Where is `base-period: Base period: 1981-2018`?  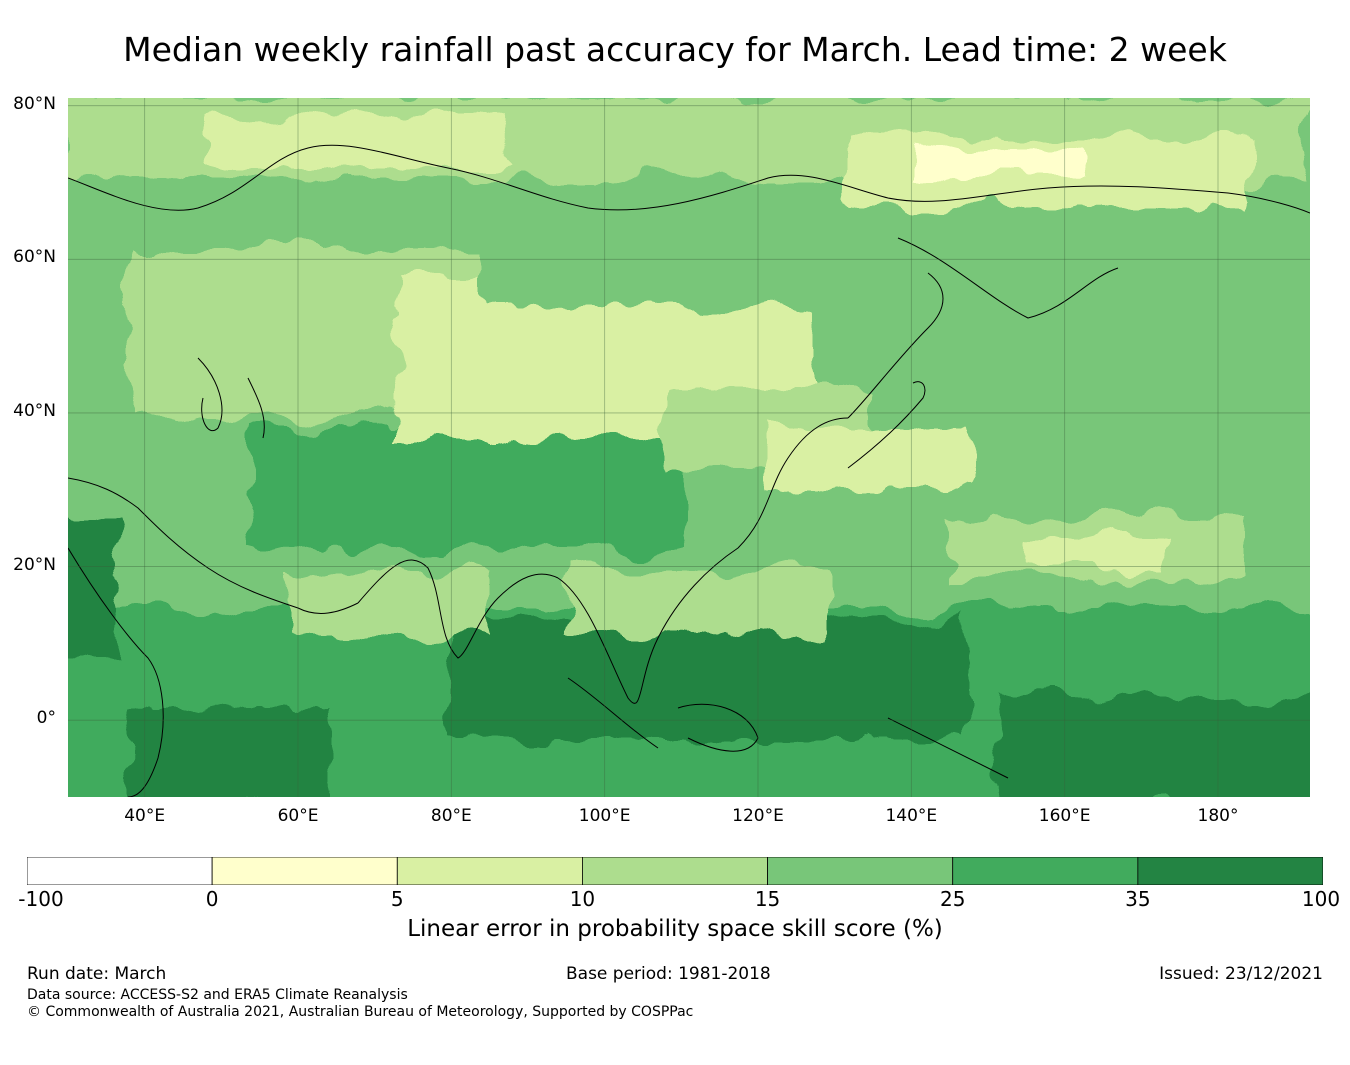
base-period: Base period: 1981-2018 is located at coordinates (668, 974).